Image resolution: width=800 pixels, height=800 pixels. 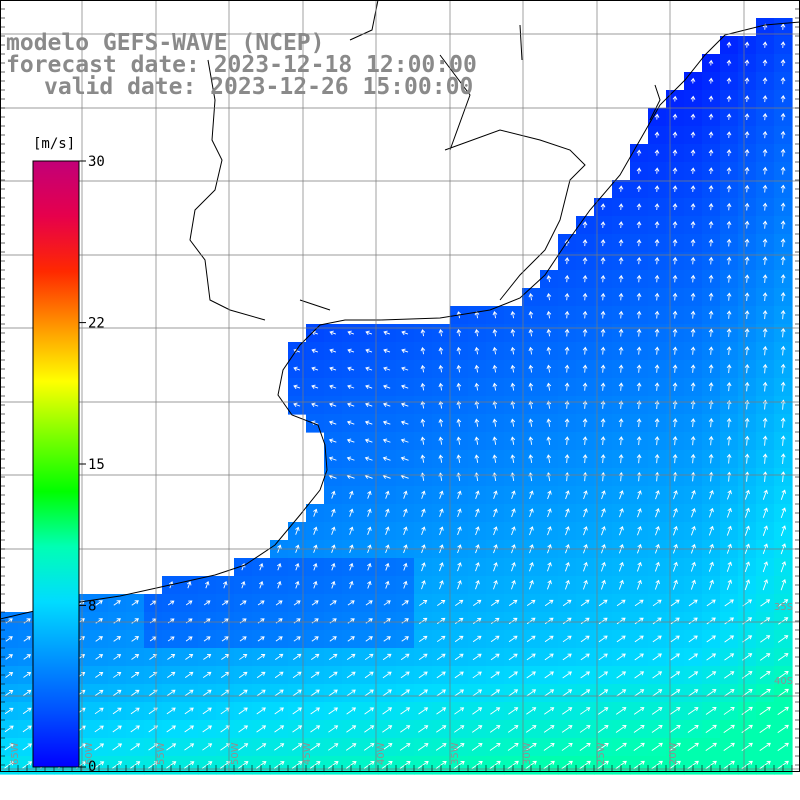 What do you see at coordinates (96, 324) in the screenshot?
I see `colorbar-tick-label: 22` at bounding box center [96, 324].